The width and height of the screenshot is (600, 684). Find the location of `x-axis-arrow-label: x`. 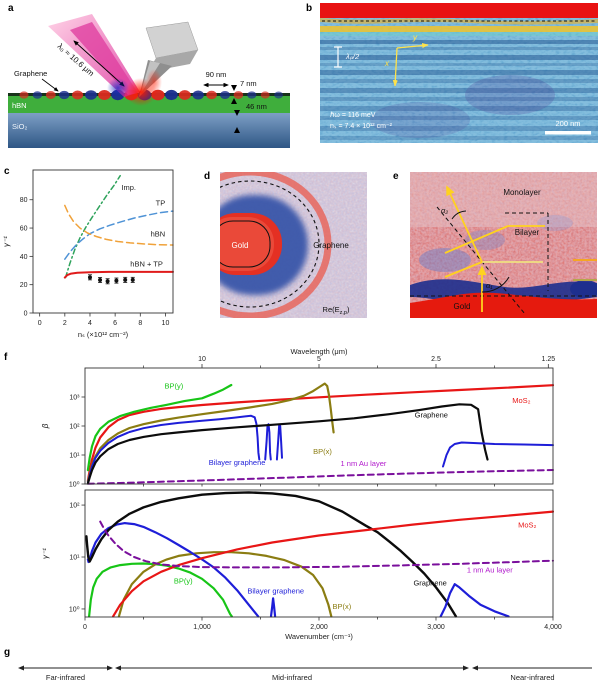

x-axis-arrow-label: x is located at coordinates (387, 63).